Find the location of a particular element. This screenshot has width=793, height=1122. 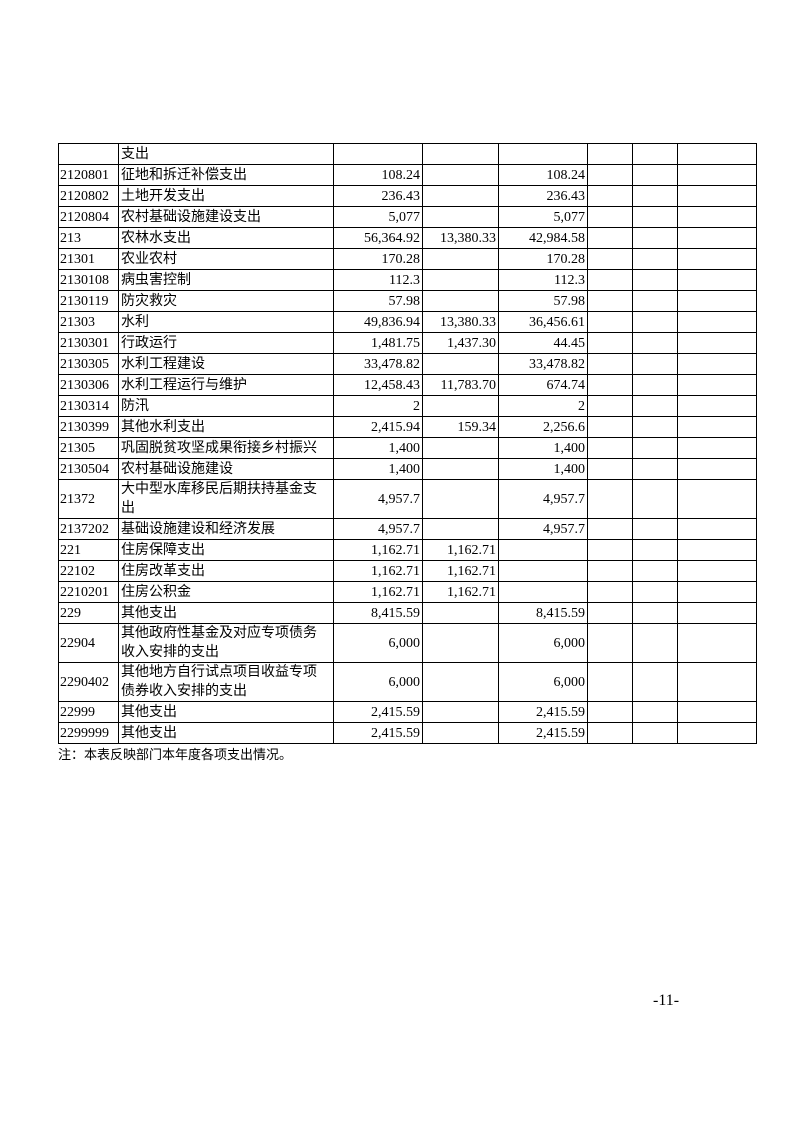

project-cell: 6,000 is located at coordinates (543, 643).